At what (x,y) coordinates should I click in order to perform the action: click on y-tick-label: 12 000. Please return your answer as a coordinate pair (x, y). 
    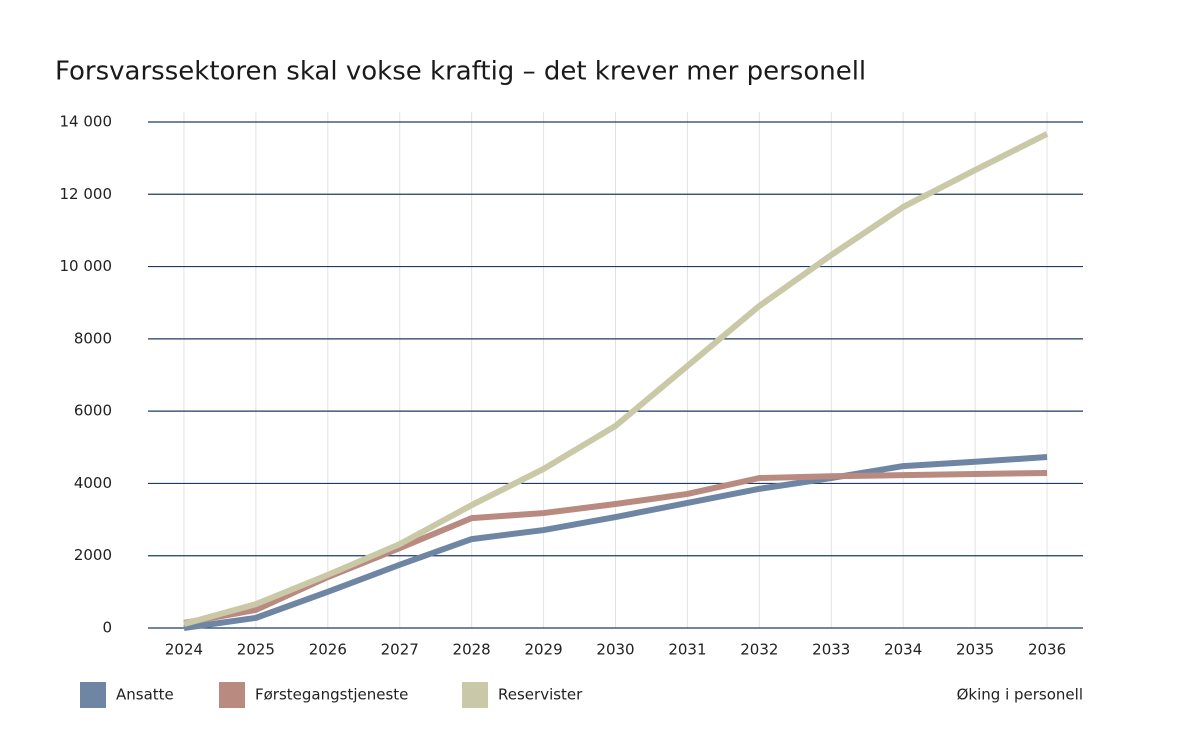
    Looking at the image, I should click on (86, 194).